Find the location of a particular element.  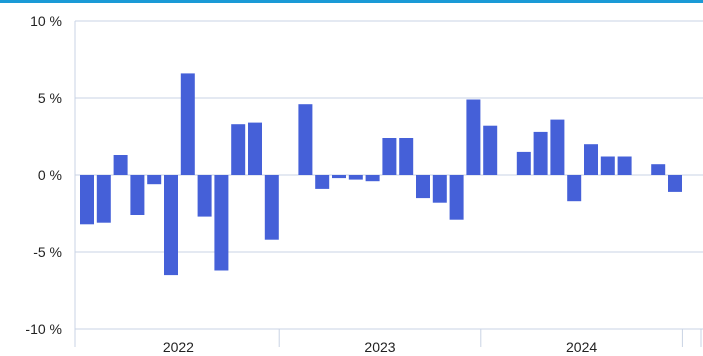

y-tick-label: 10 % is located at coordinates (46, 21).